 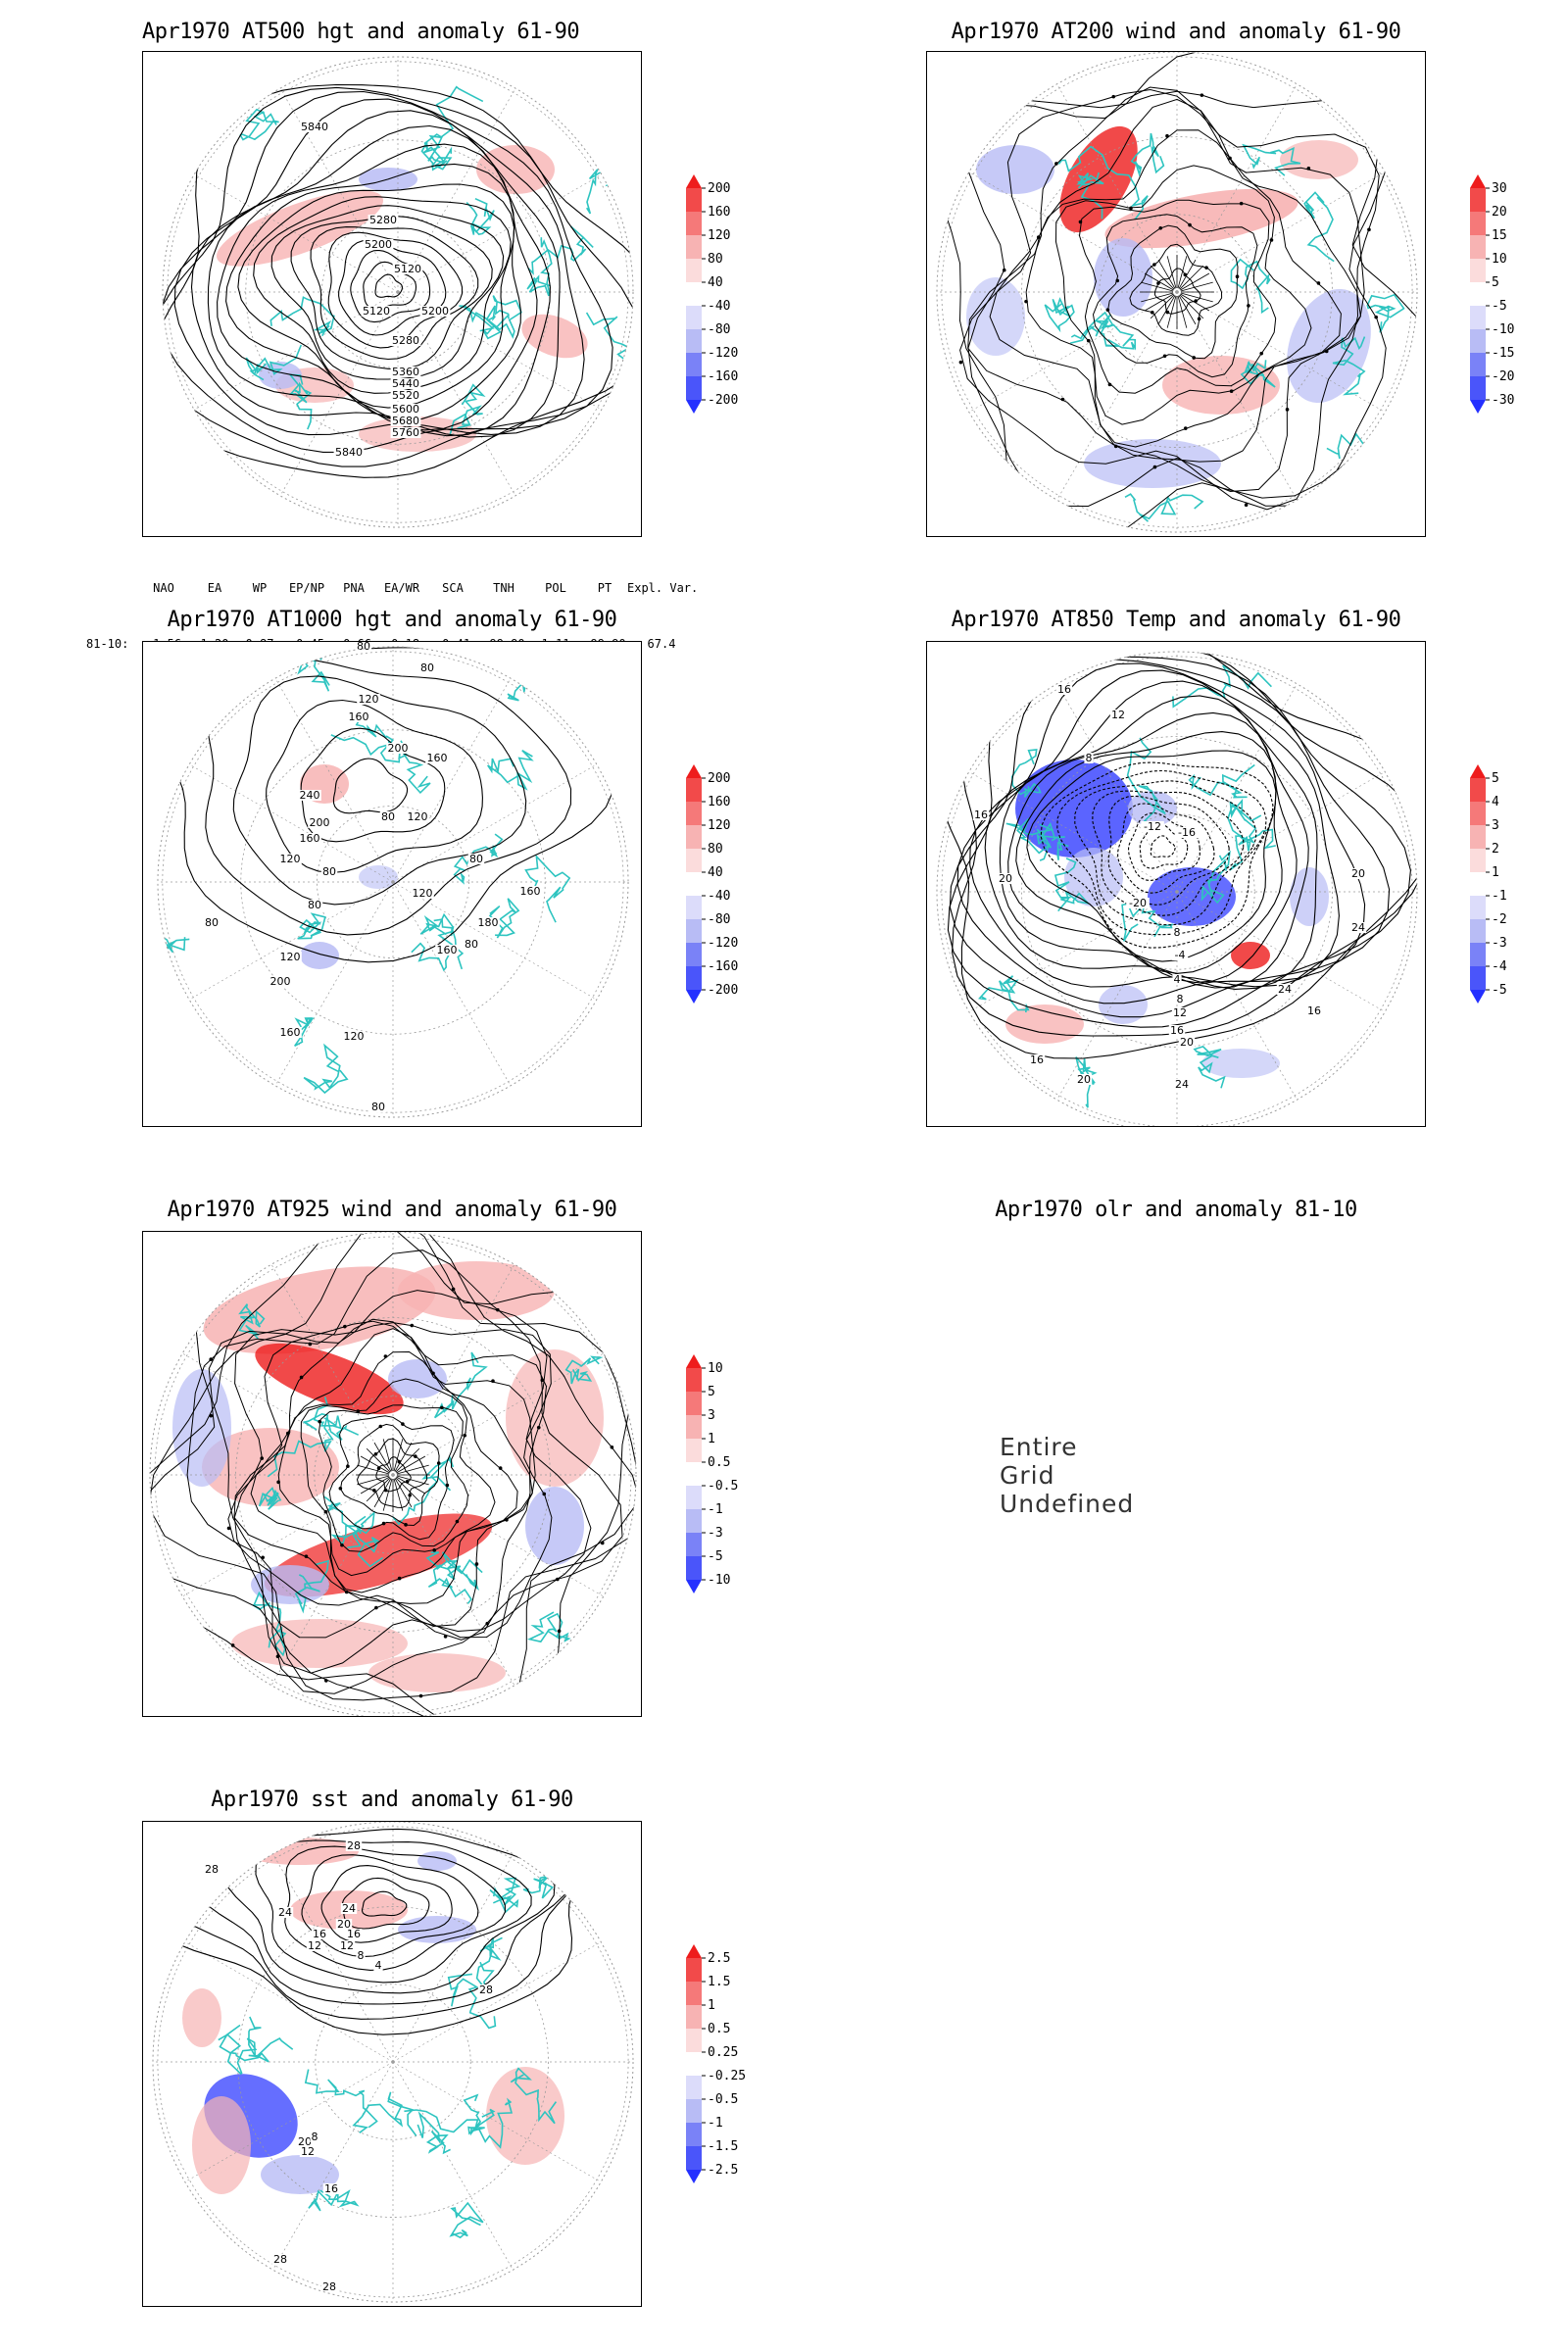 What do you see at coordinates (719, 778) in the screenshot?
I see `colorbar-label: 200` at bounding box center [719, 778].